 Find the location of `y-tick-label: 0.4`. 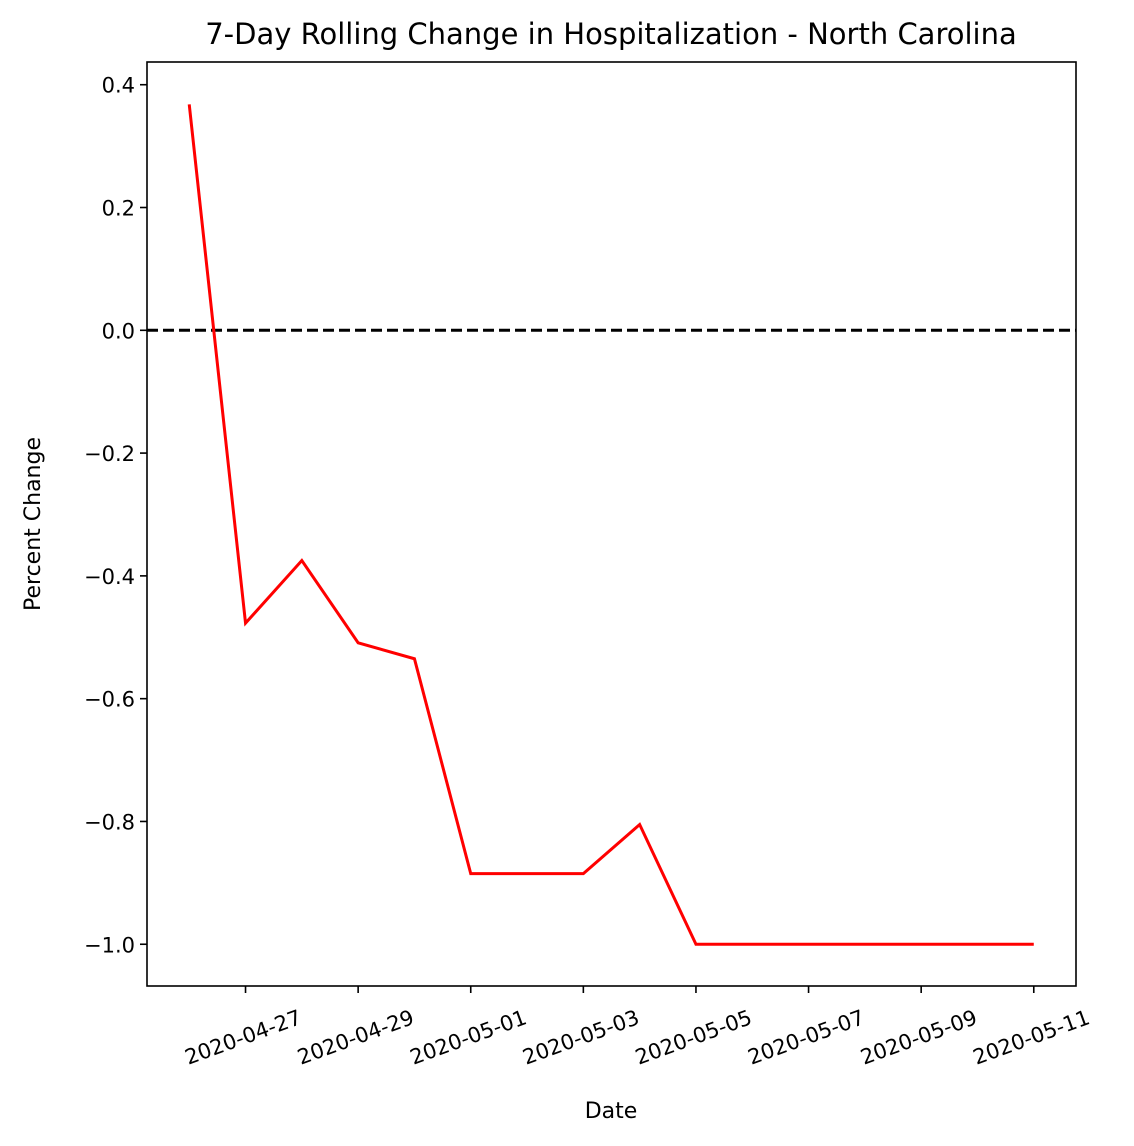

y-tick-label: 0.4 is located at coordinates (118, 86).